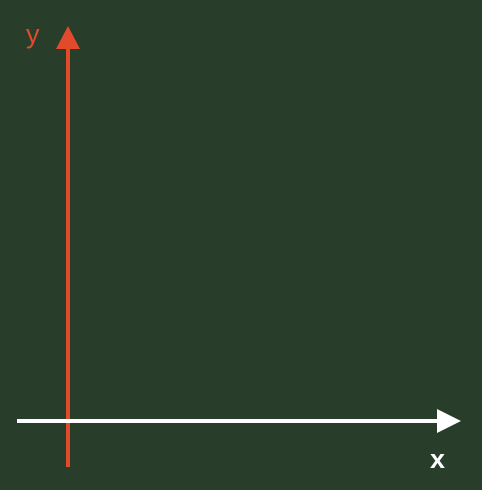  I want to click on x-axis-label: x, so click(438, 459).